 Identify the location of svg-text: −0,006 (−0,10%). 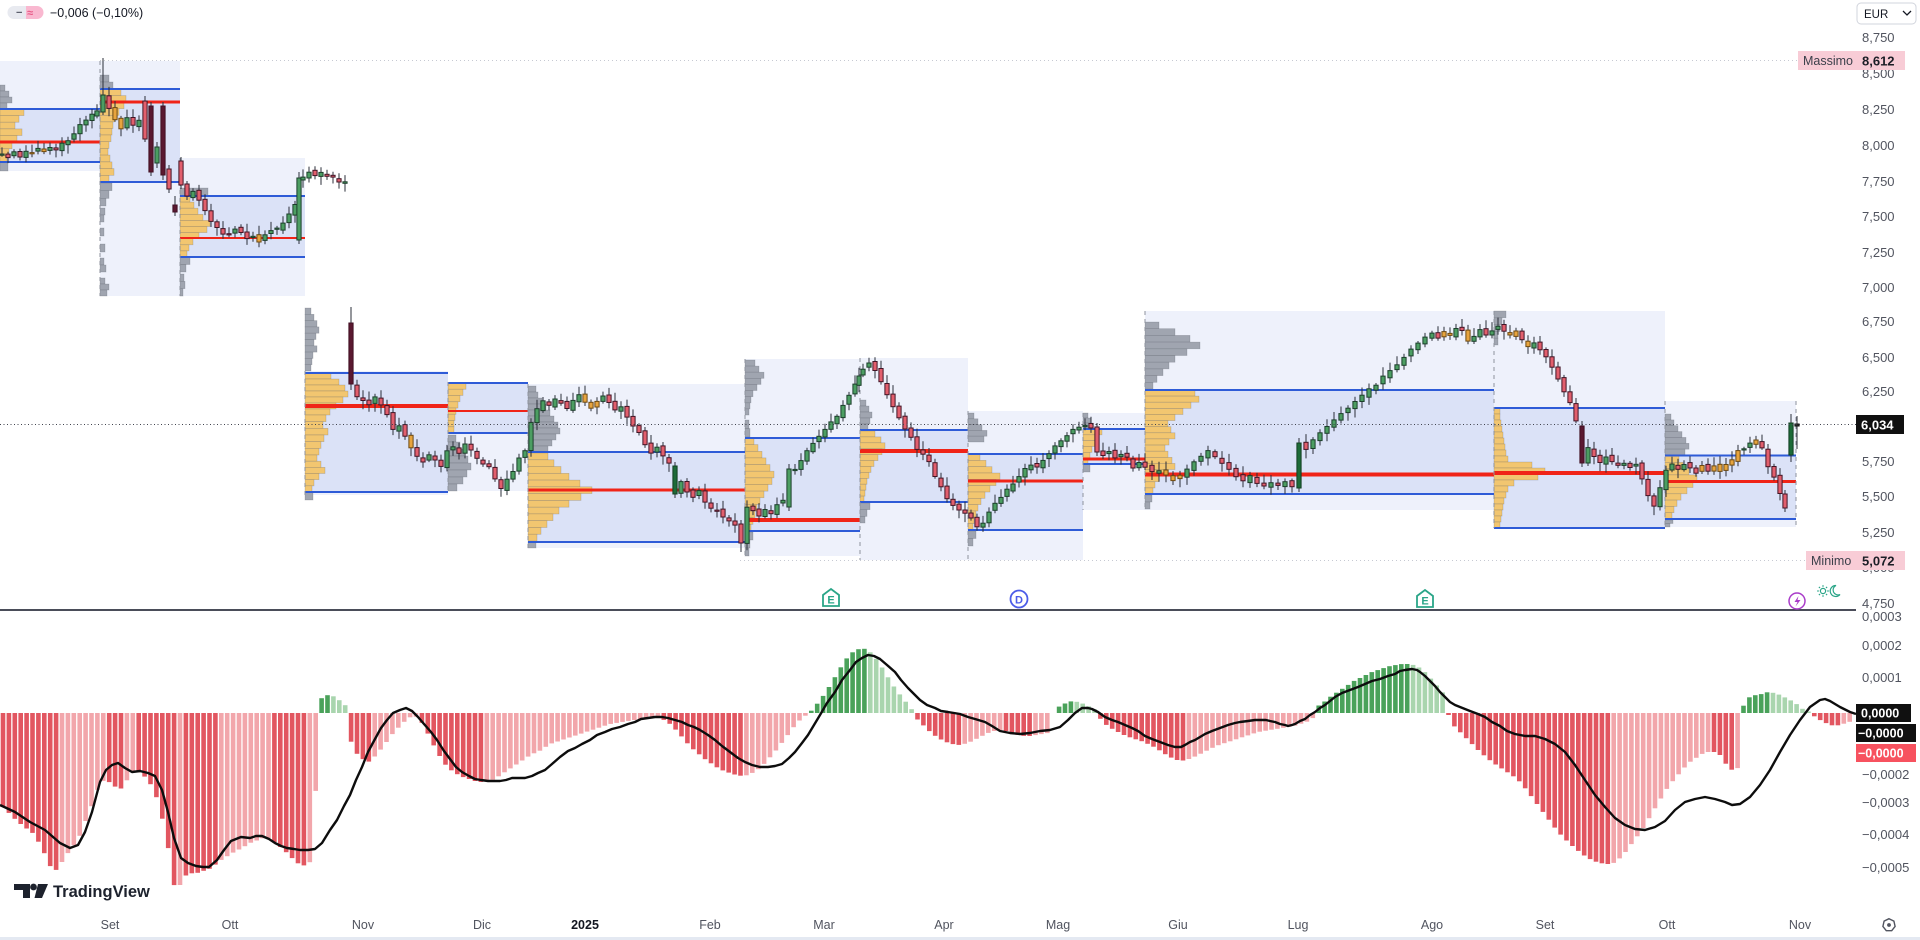
(96, 13).